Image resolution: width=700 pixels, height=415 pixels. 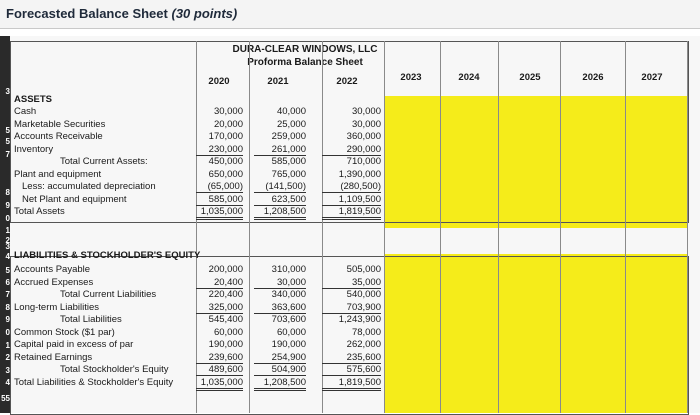 What do you see at coordinates (108, 294) in the screenshot?
I see `liability-row-label: Total Current Liabilities` at bounding box center [108, 294].